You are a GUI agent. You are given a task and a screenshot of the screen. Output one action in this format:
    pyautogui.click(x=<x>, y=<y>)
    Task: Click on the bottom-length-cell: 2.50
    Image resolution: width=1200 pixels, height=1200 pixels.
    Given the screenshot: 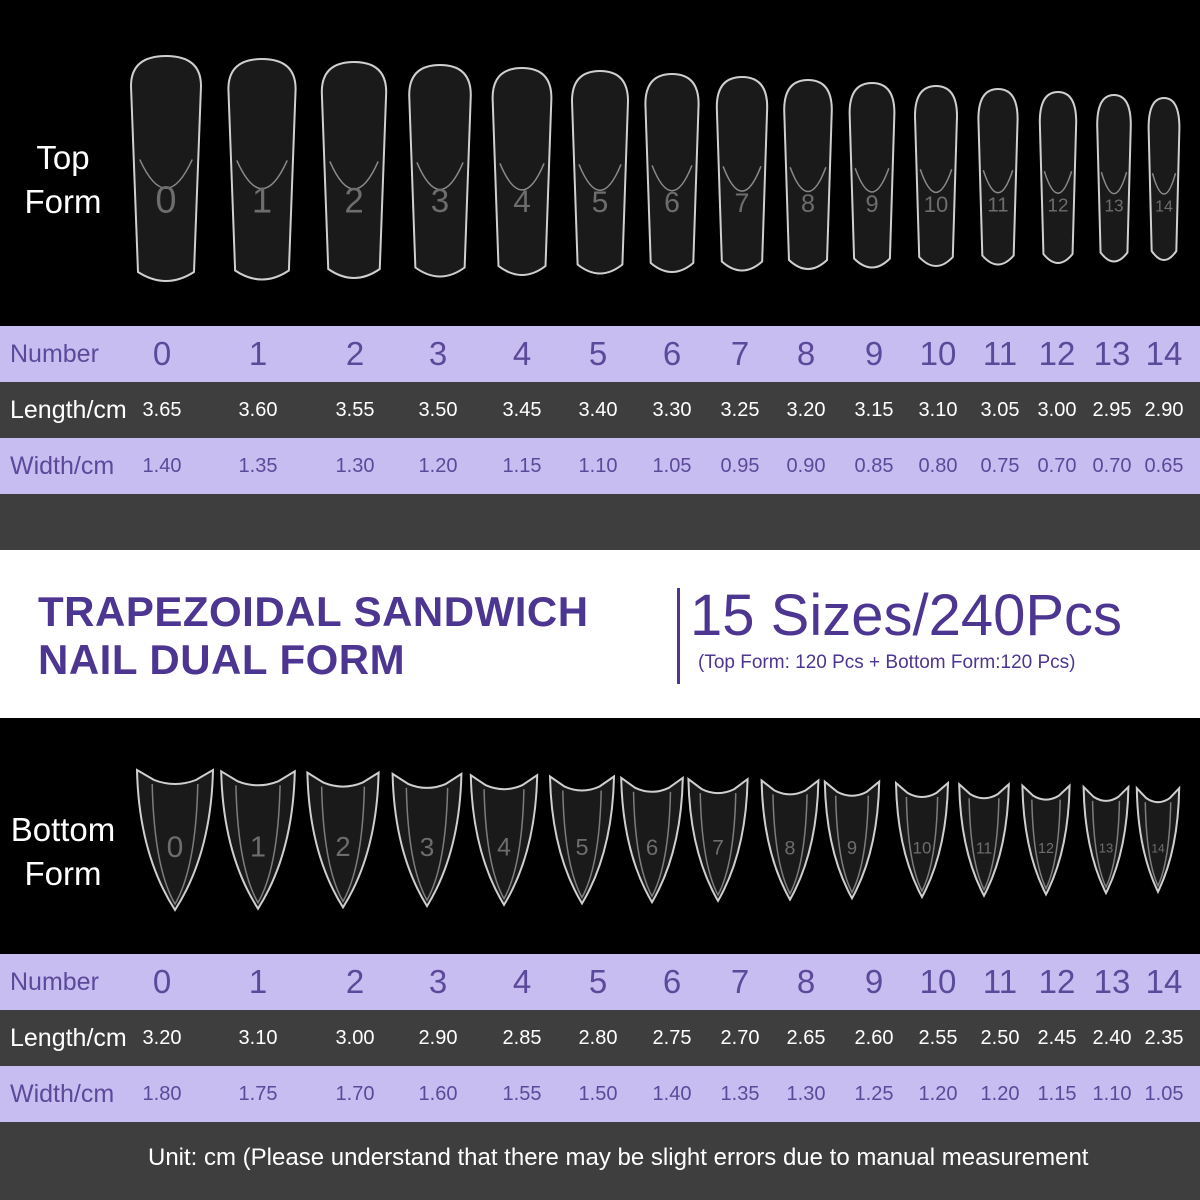 What is the action you would take?
    pyautogui.click(x=1000, y=1038)
    